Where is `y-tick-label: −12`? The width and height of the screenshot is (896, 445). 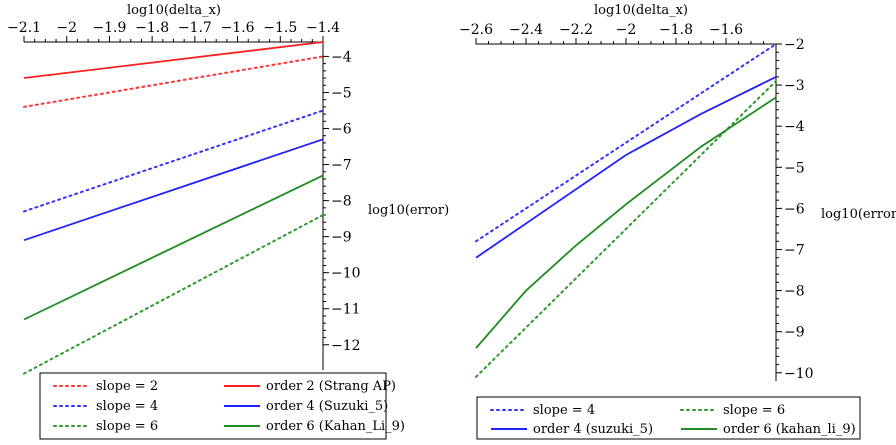
y-tick-label: −12 is located at coordinates (346, 346).